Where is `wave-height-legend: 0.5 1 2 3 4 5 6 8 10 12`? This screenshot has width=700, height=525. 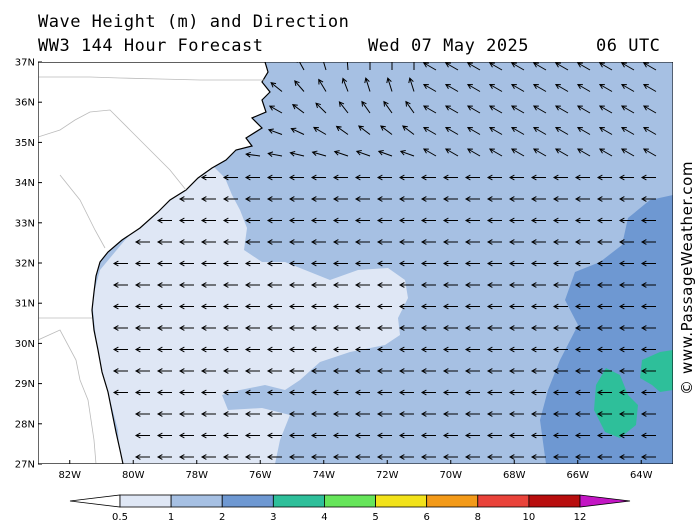
wave-height-legend: 0.5 1 2 3 4 5 6 8 10 12 is located at coordinates (350, 508).